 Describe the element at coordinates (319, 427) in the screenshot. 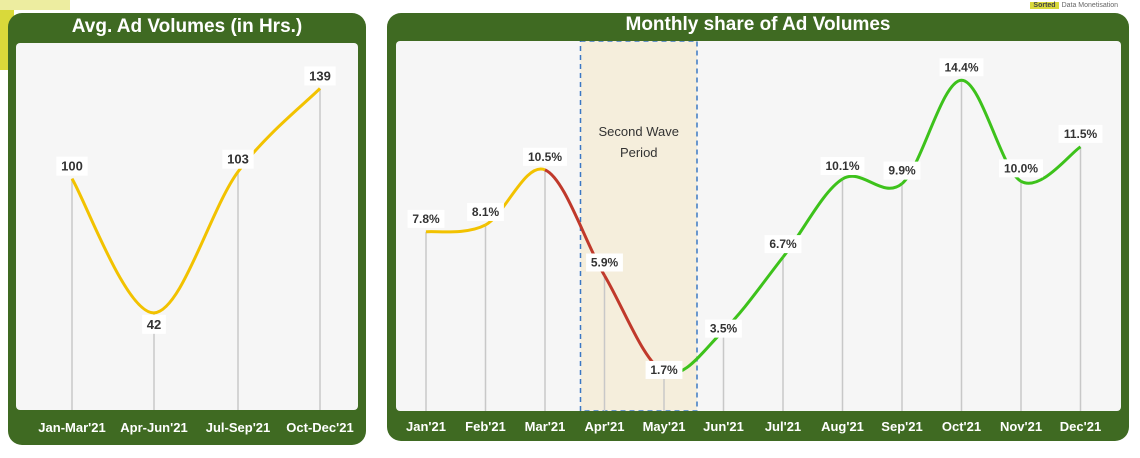

I see `x-tick-3: Oct-Dec'21` at that location.